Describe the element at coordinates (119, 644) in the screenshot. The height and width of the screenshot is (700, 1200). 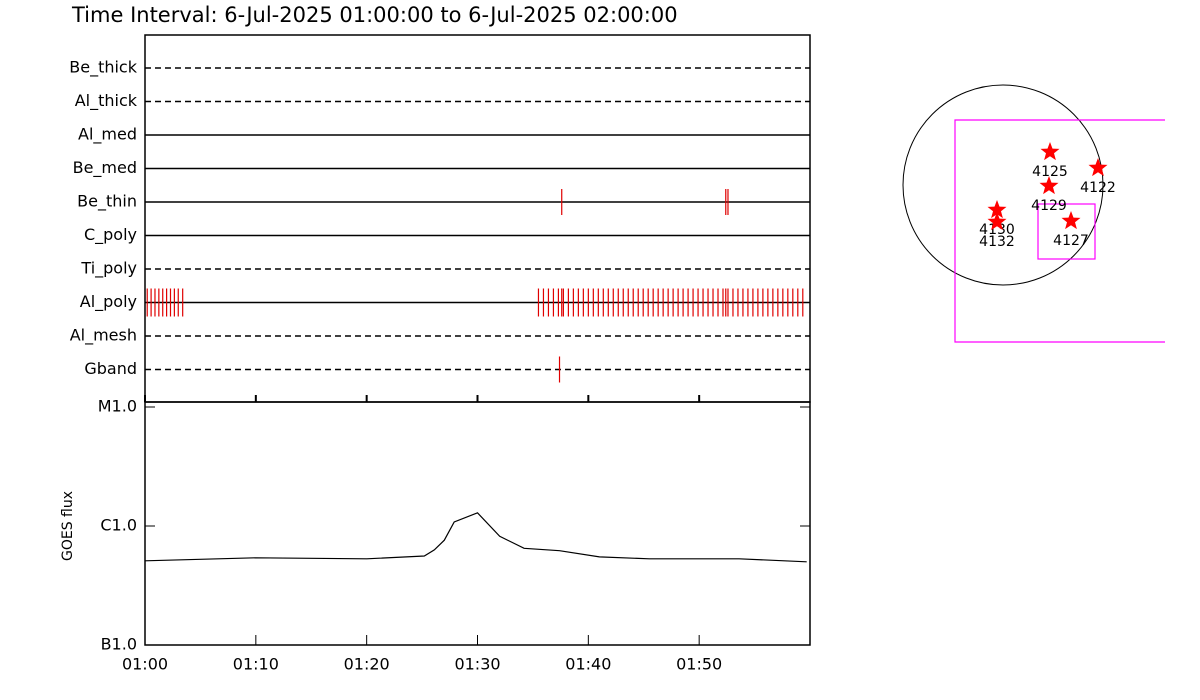
I see `y-tick-label: B1.0` at that location.